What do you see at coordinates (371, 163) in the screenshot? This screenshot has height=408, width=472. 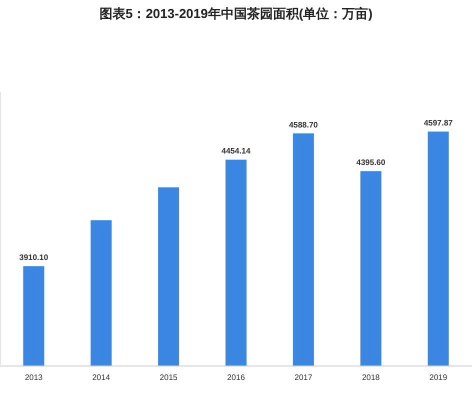 I see `data-label: 4395.60` at bounding box center [371, 163].